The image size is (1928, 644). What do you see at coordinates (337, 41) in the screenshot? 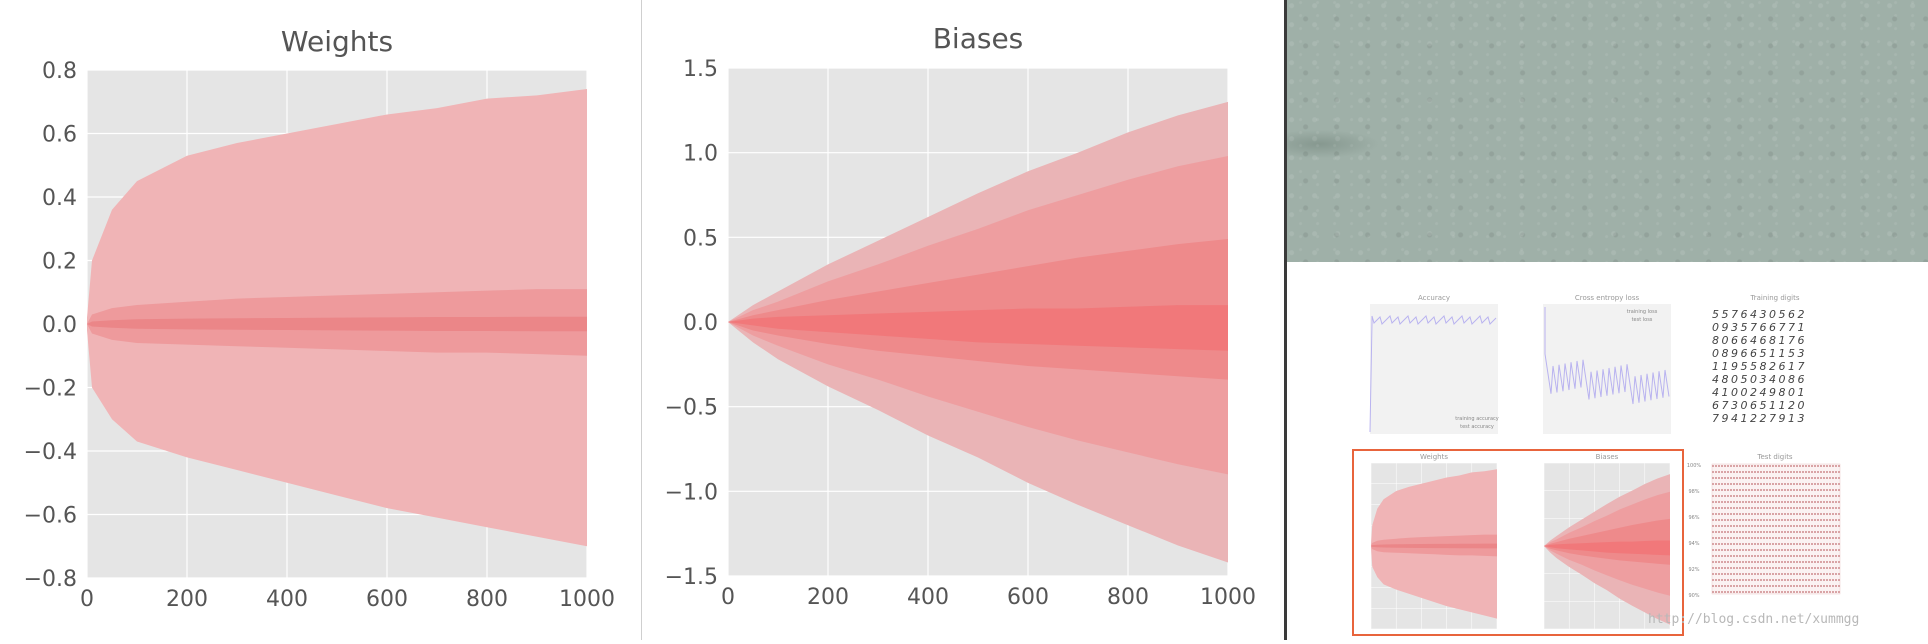
I see `chart-title: Weights` at bounding box center [337, 41].